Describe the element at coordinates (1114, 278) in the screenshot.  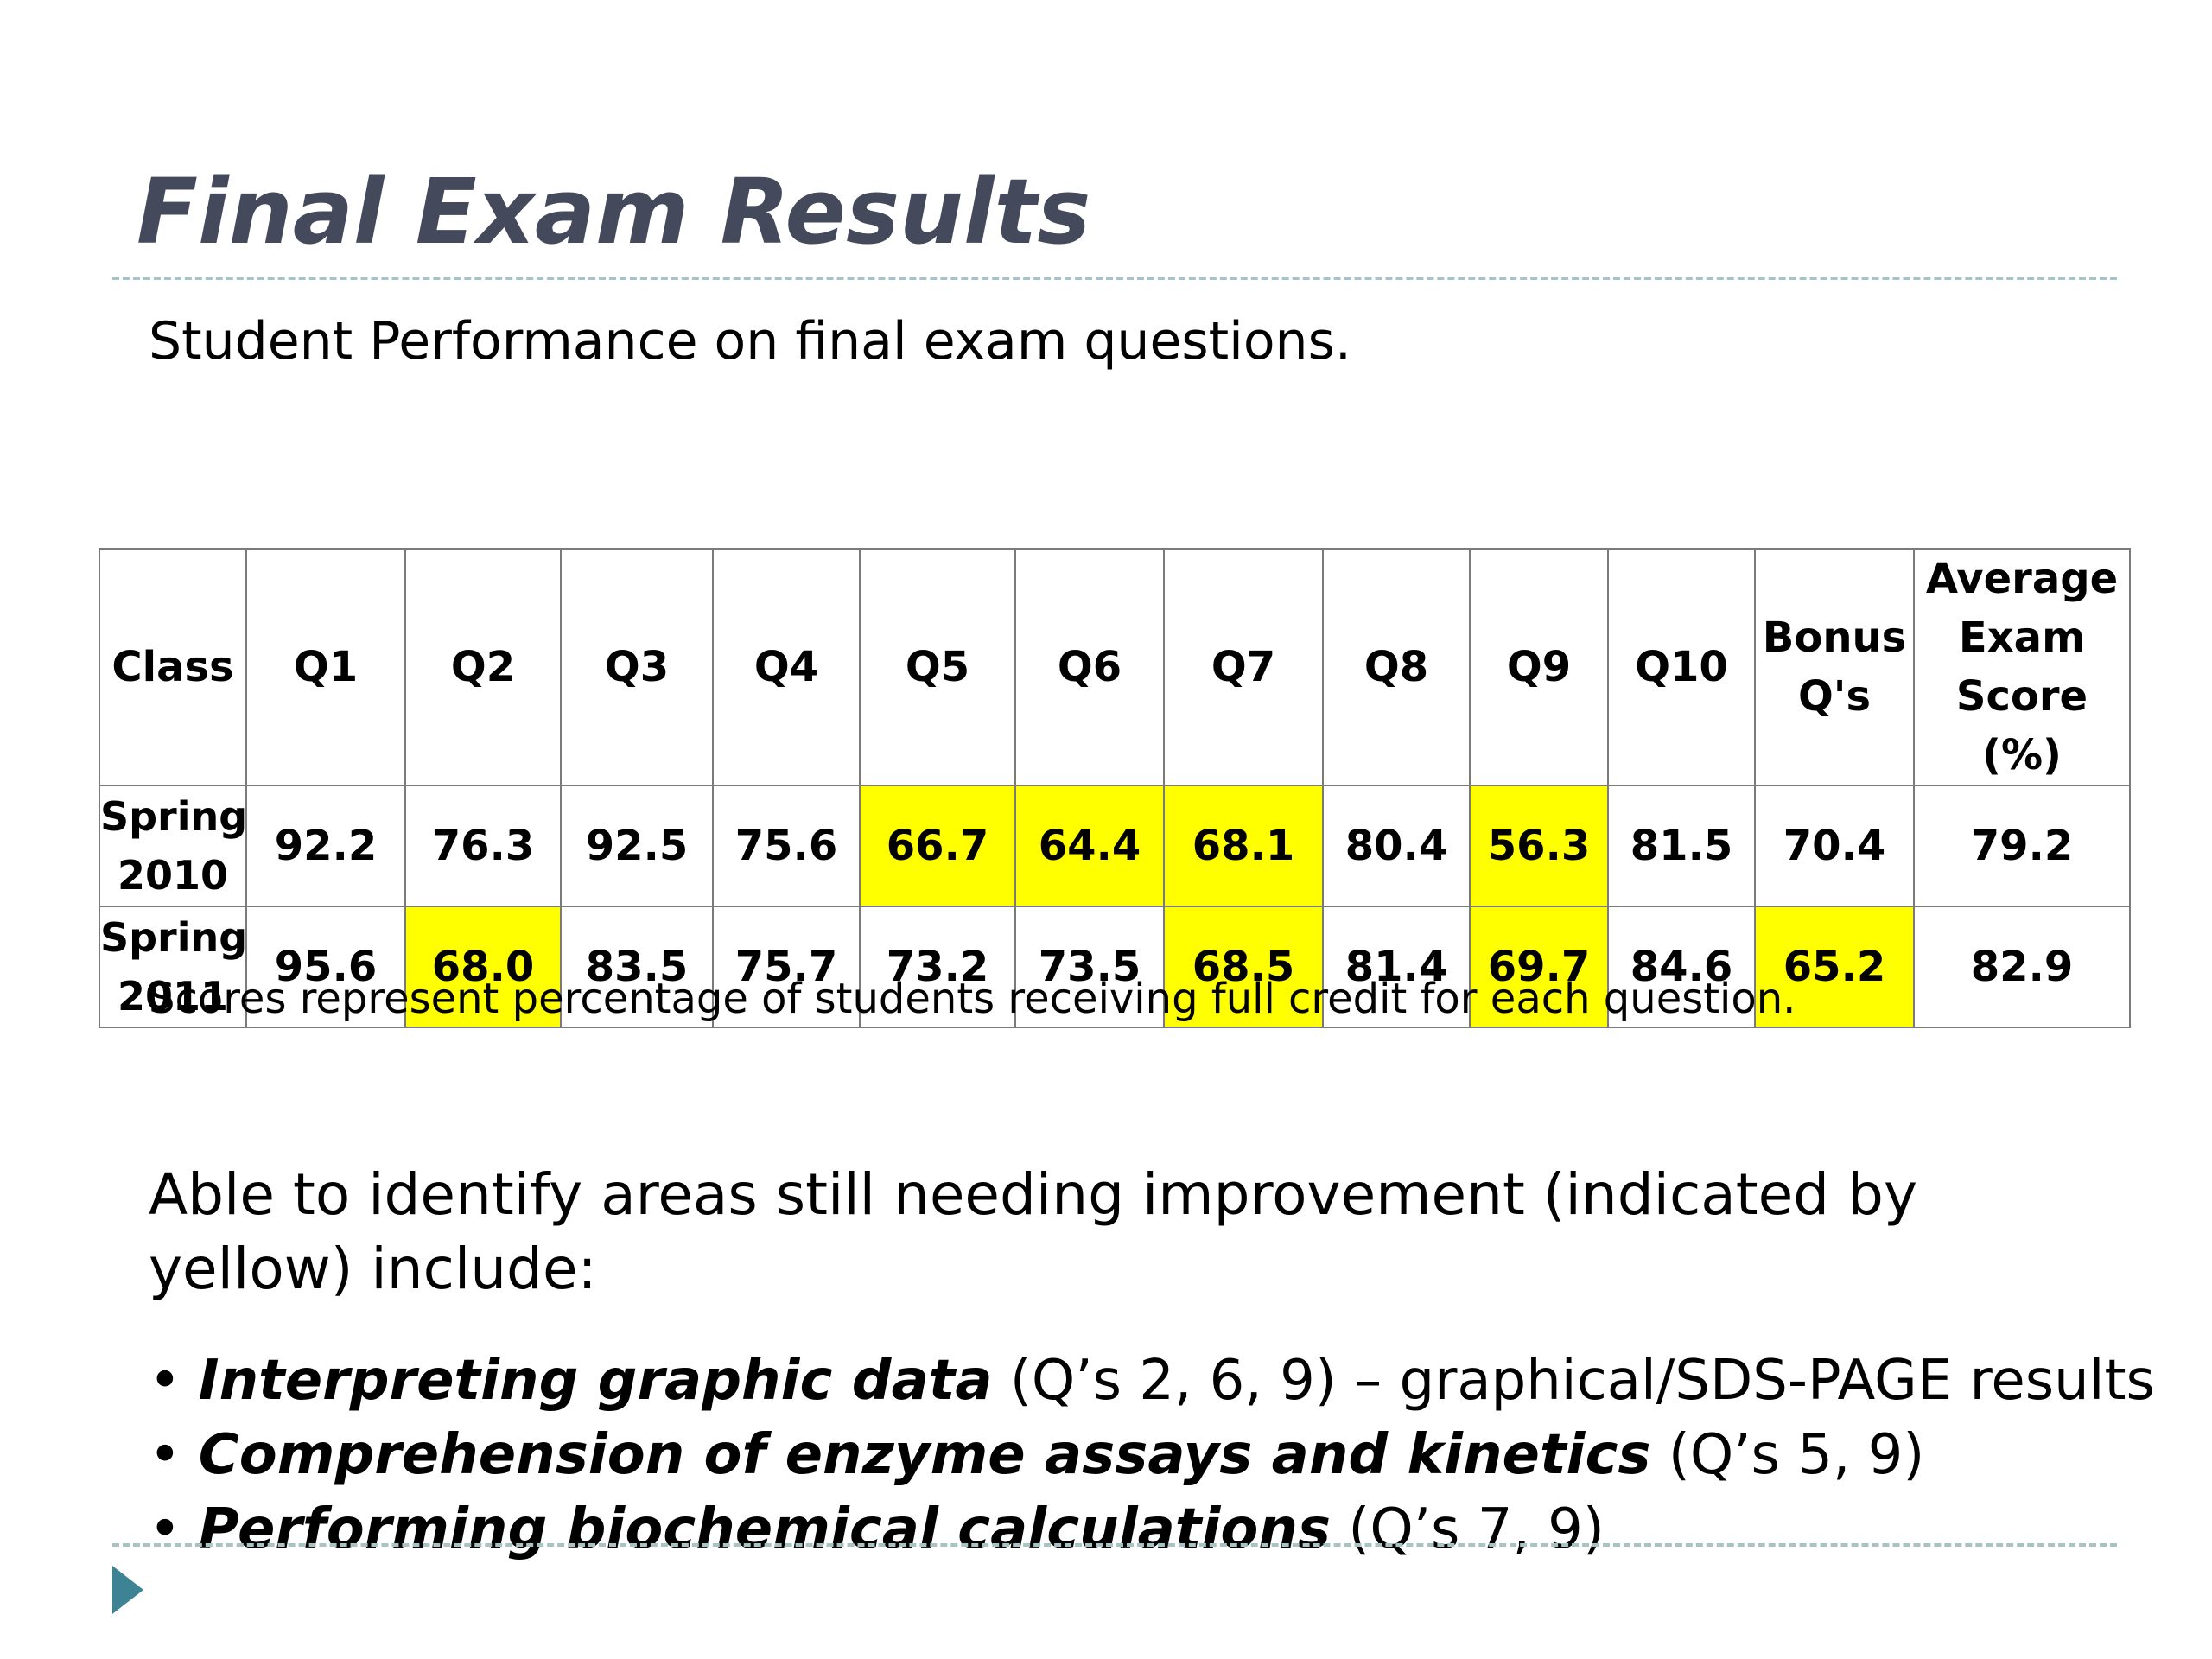
I see `title-divider` at that location.